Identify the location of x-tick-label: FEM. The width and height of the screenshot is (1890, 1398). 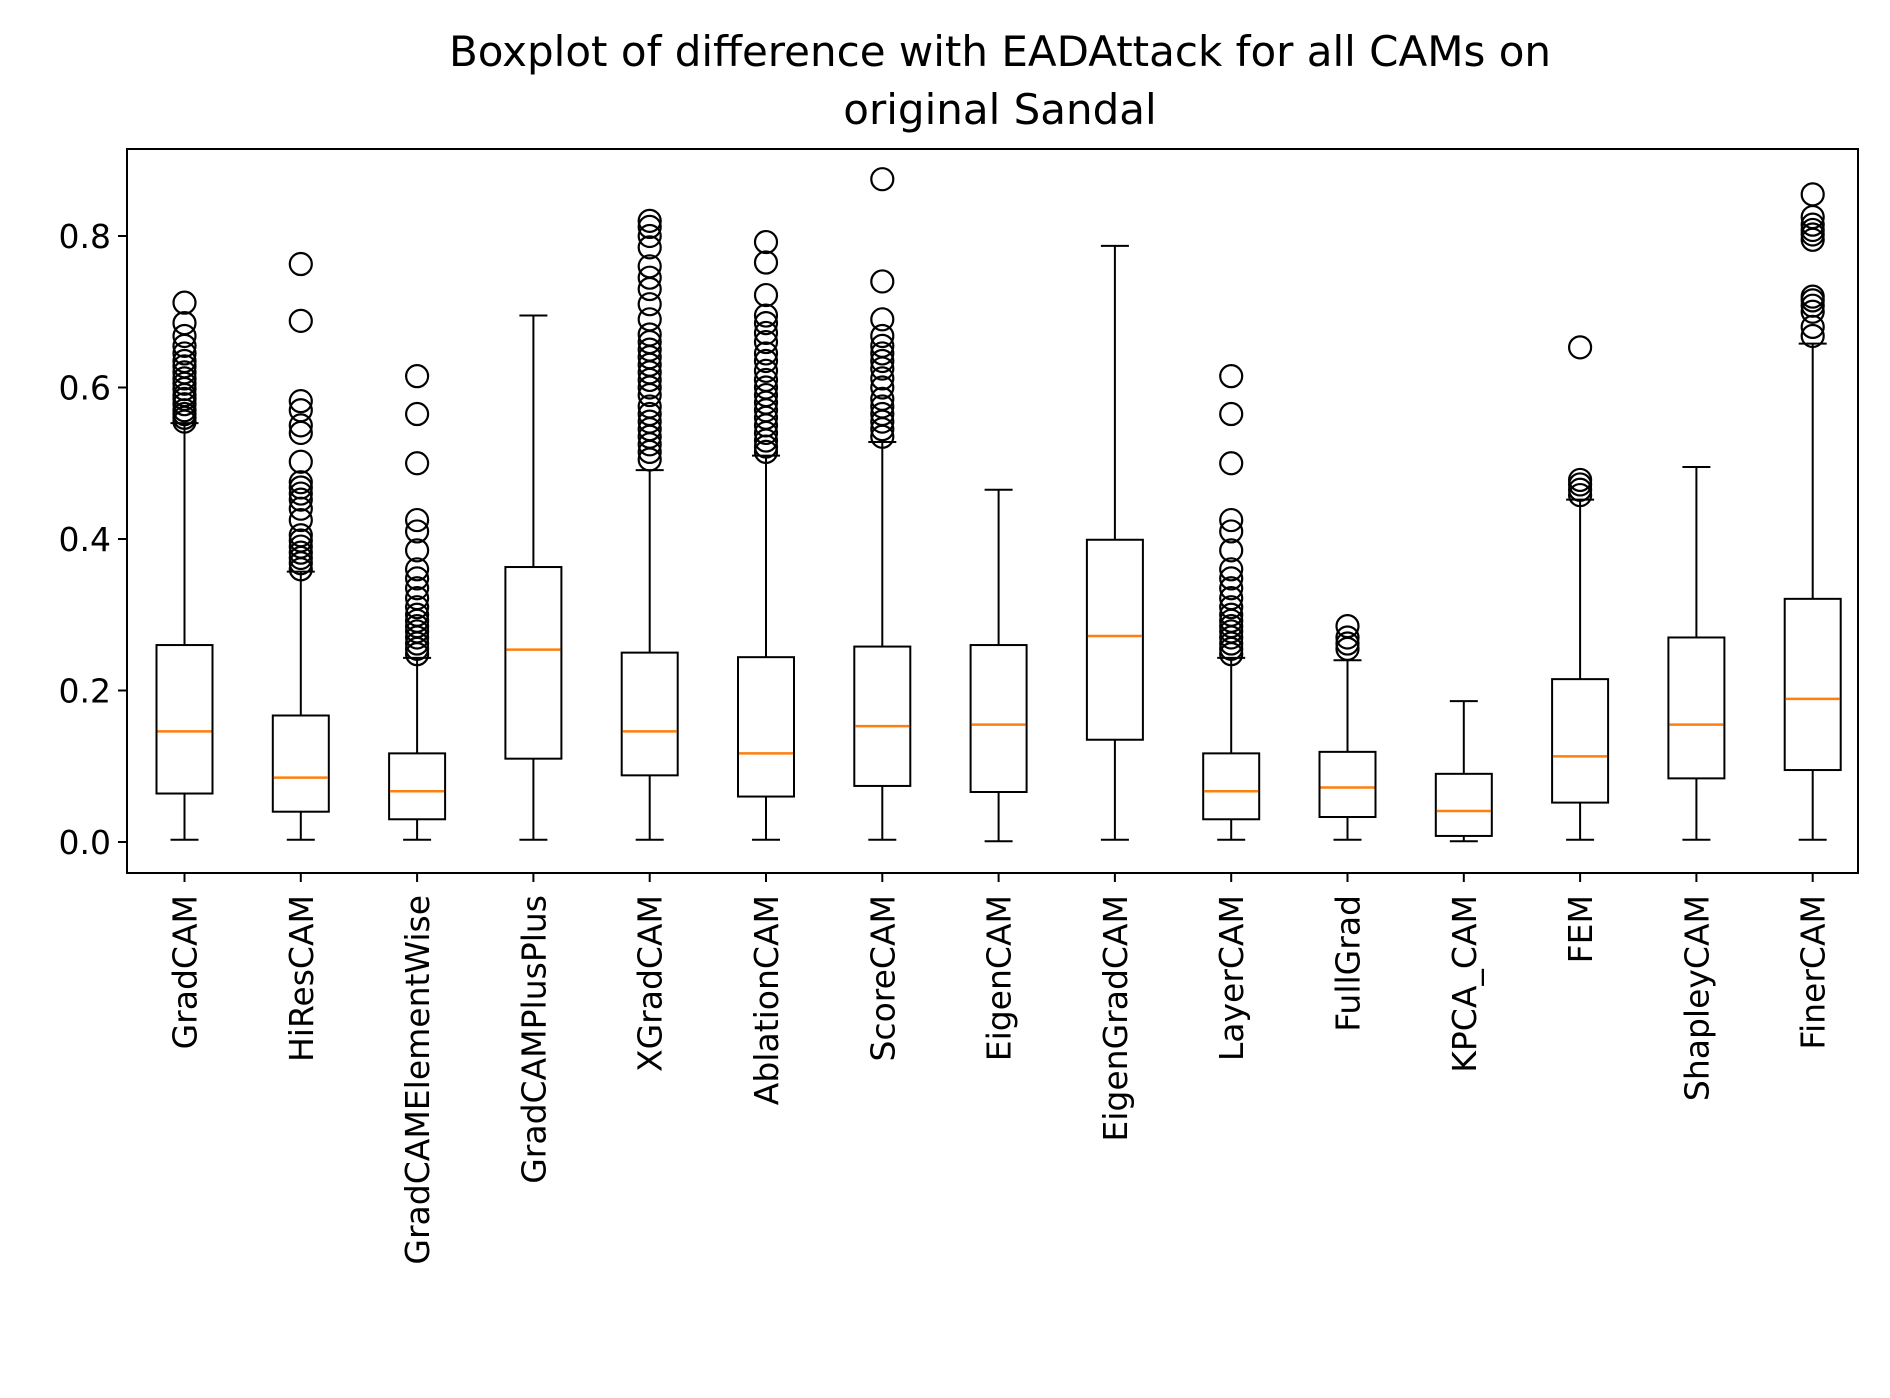
(1580, 929).